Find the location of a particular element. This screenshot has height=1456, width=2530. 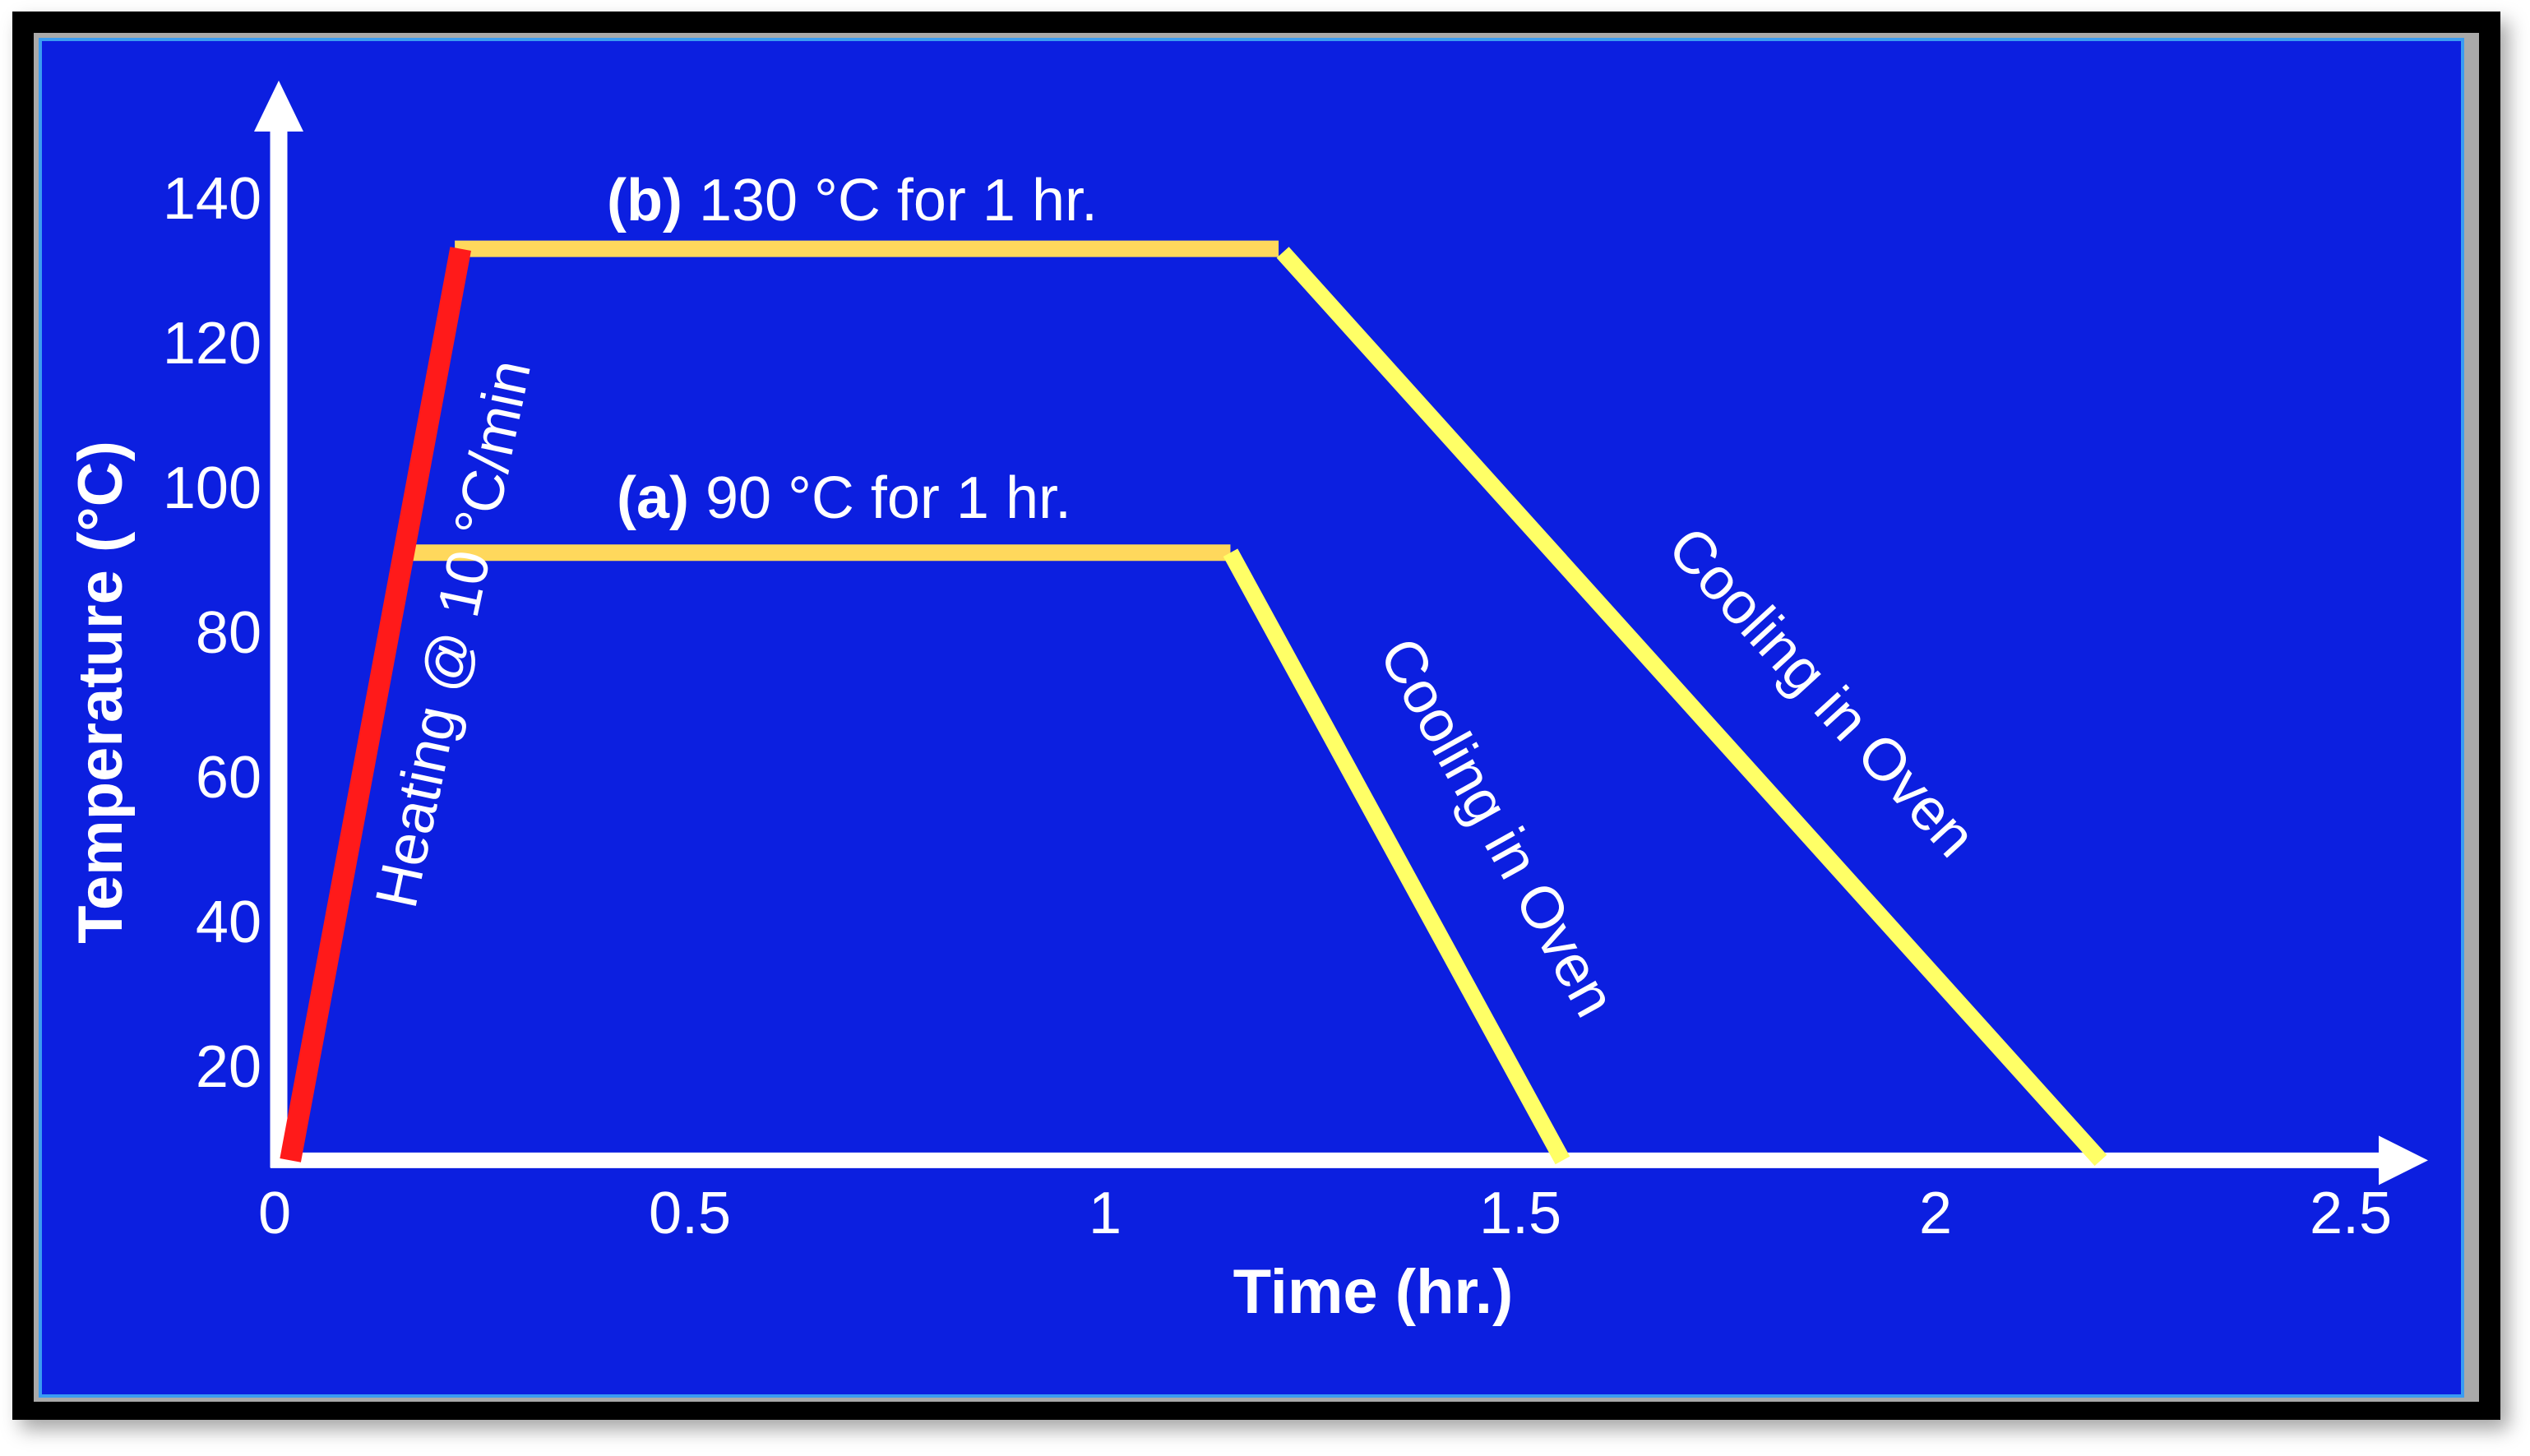

cooling-line is located at coordinates (1397, 856).